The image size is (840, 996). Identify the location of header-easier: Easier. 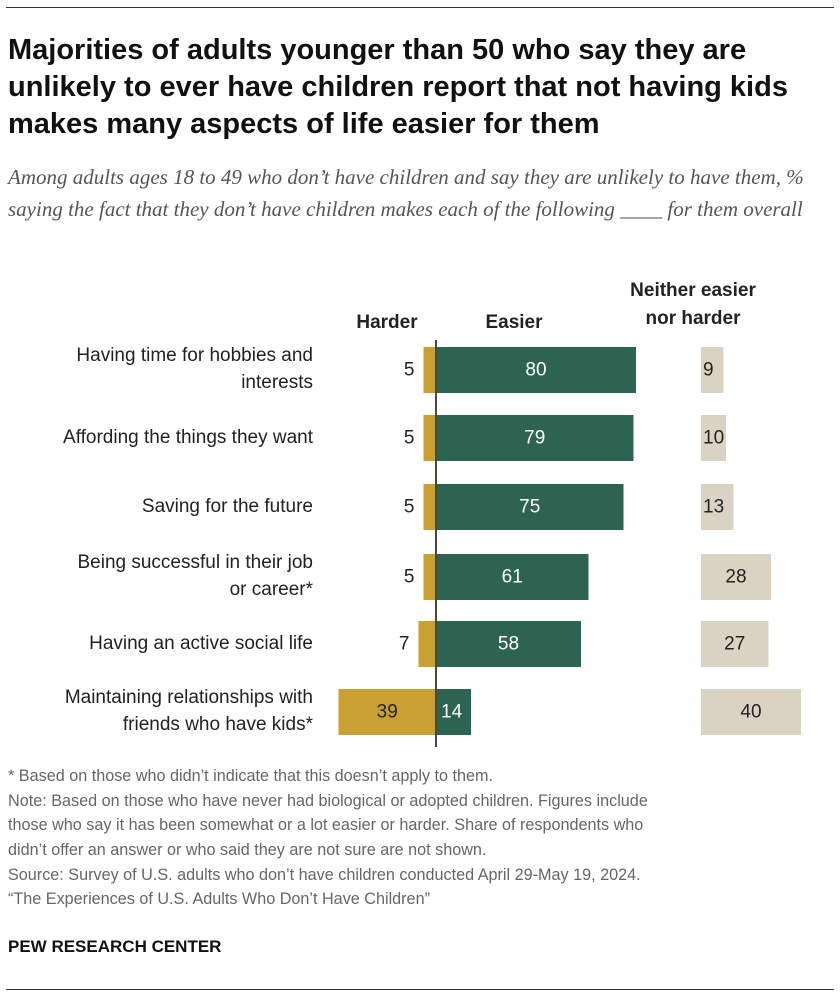
(514, 322).